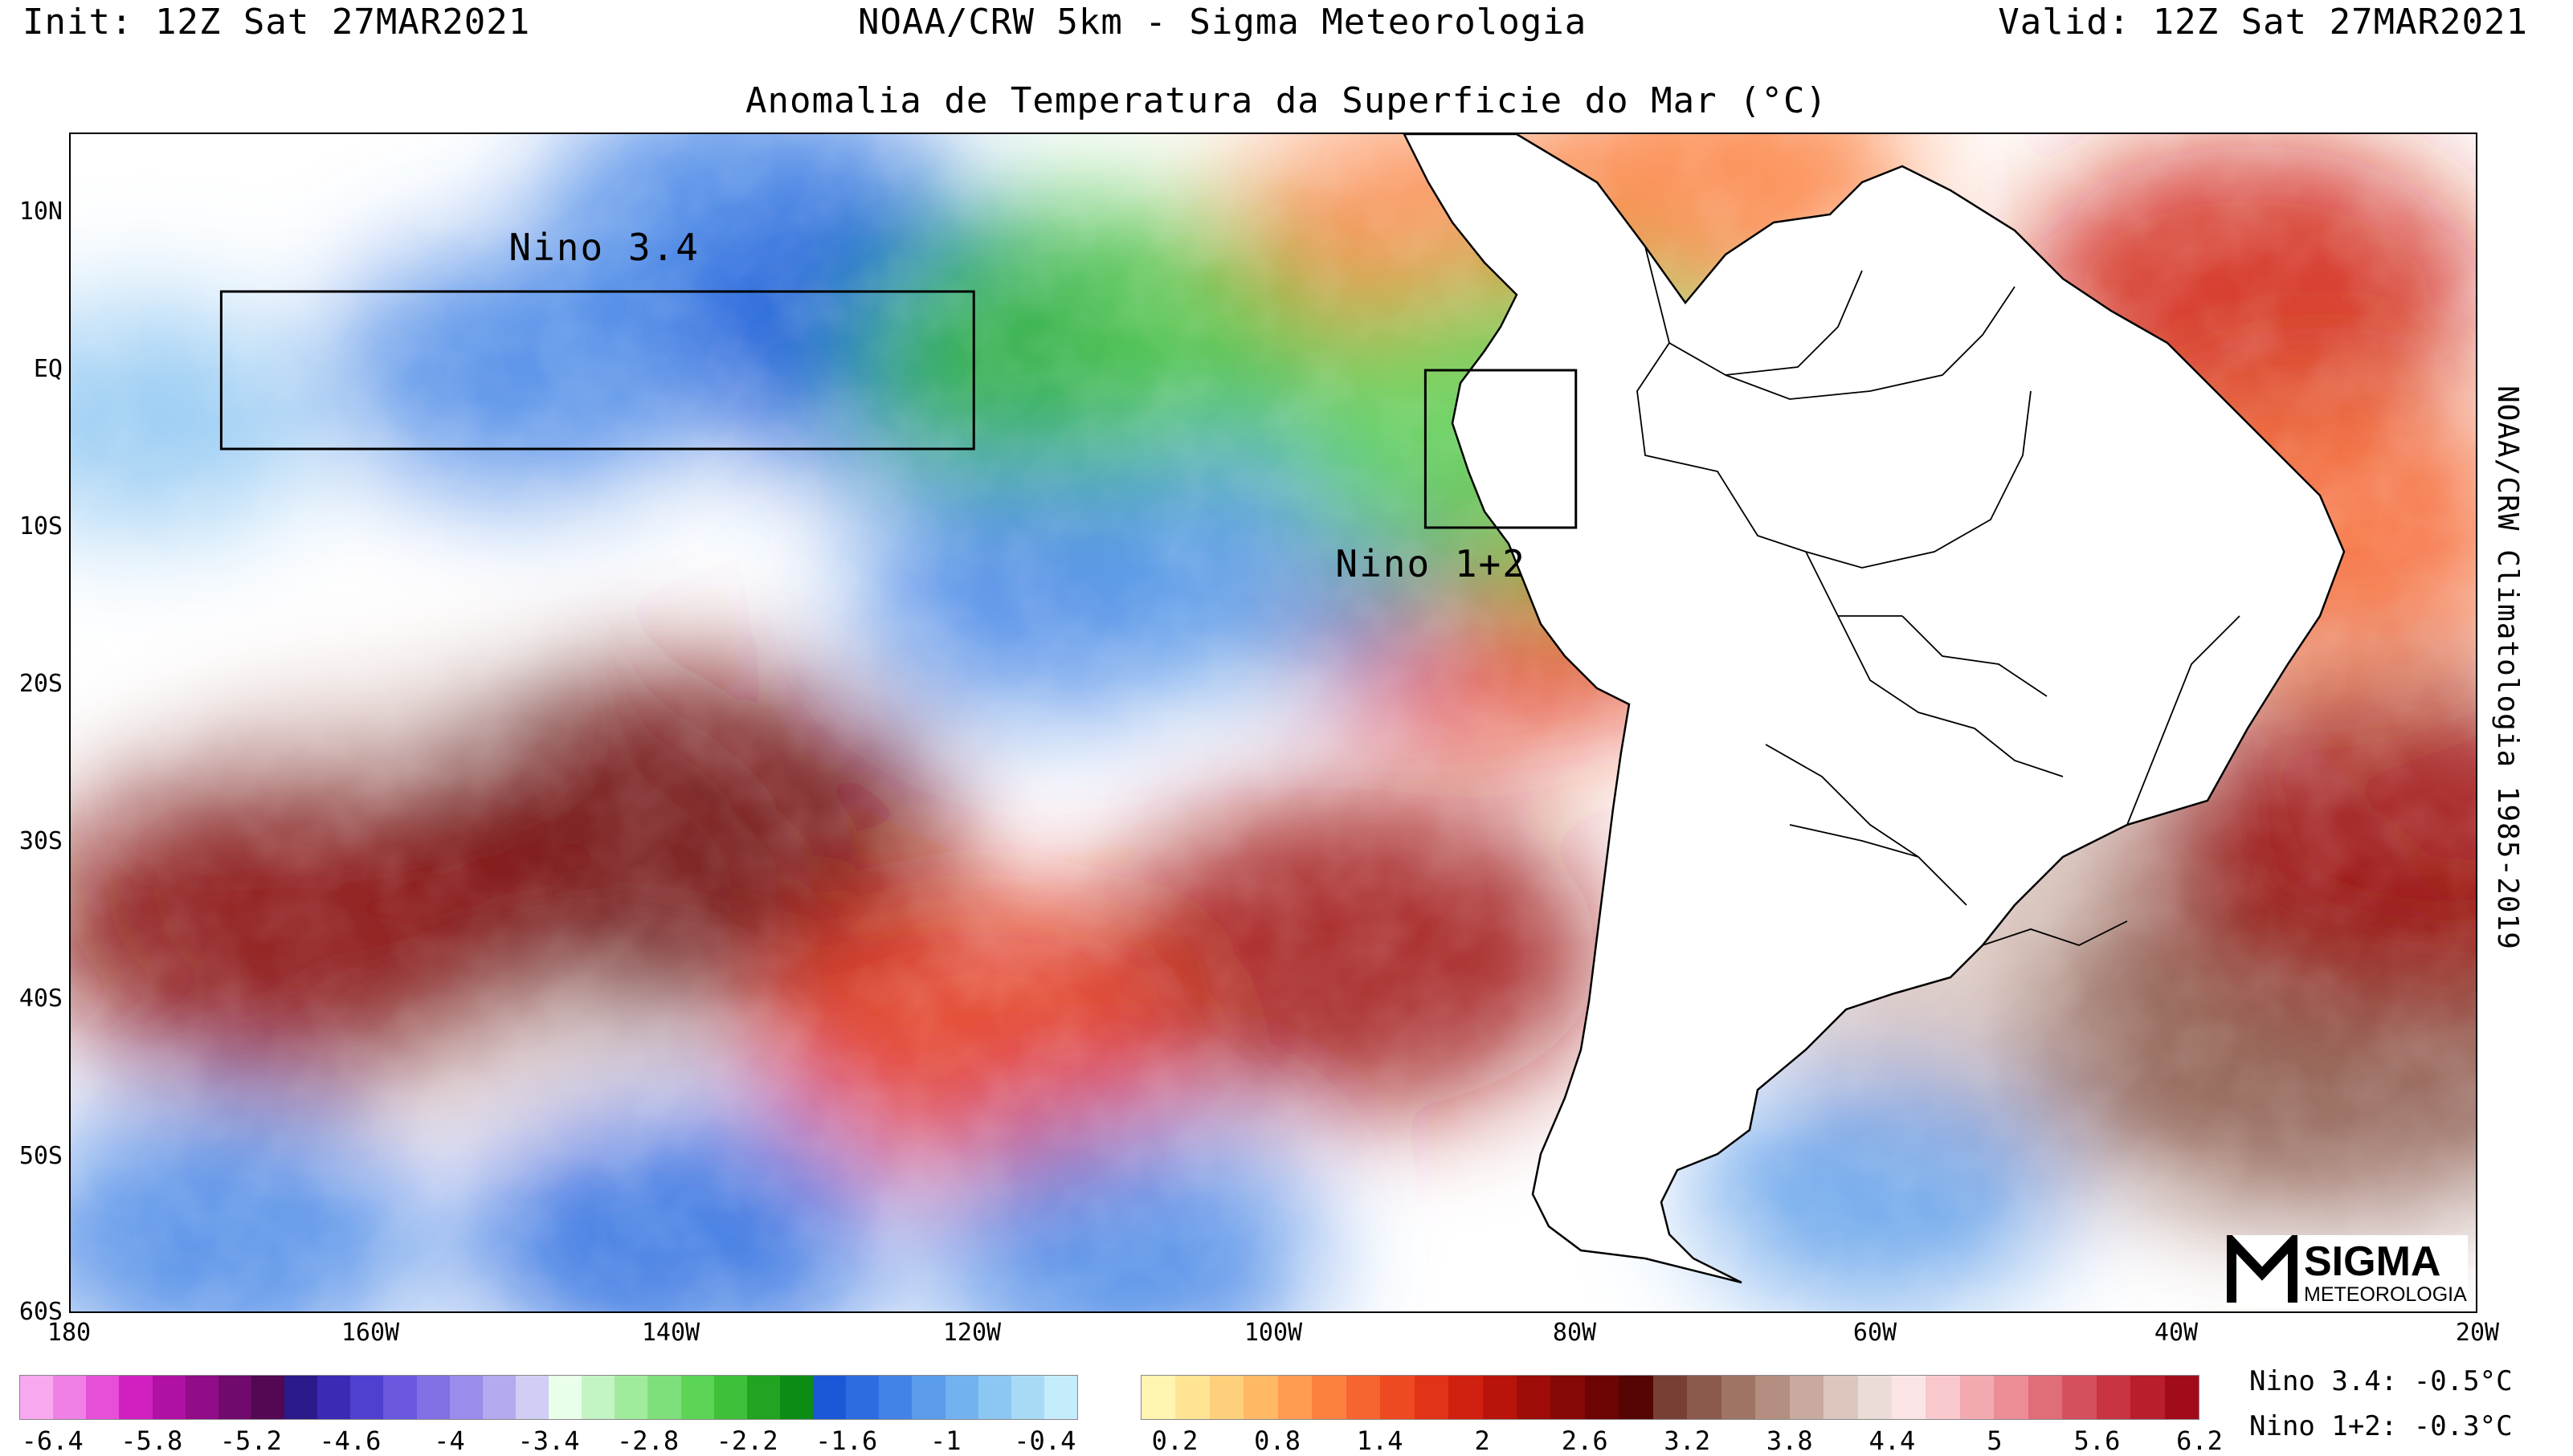 The width and height of the screenshot is (2573, 1456). Describe the element at coordinates (604, 247) in the screenshot. I see `nino34-label: Nino 3.4` at that location.